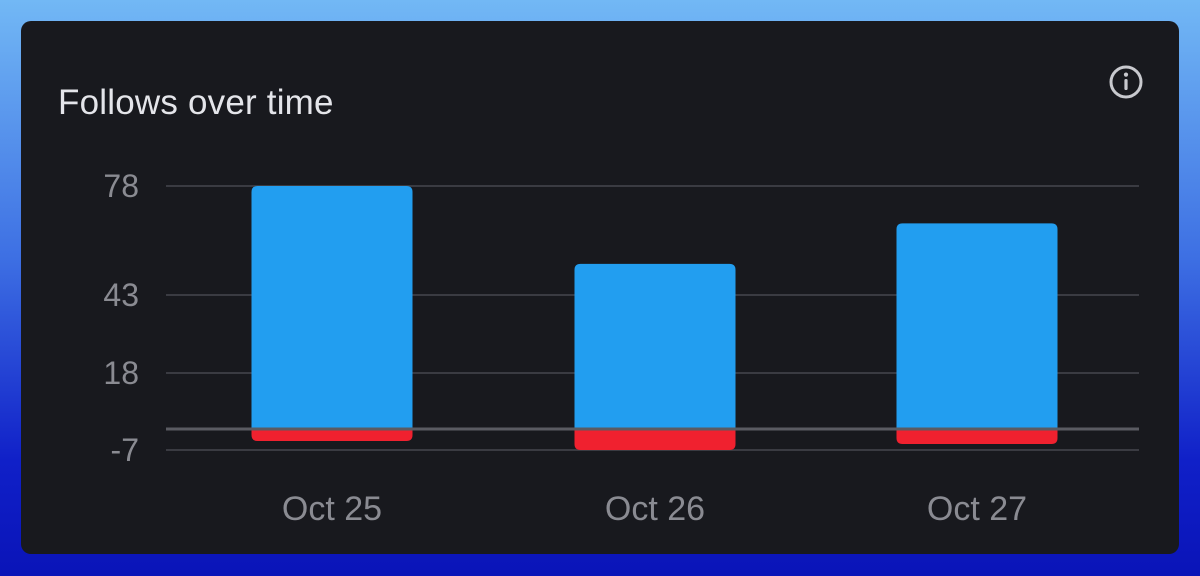  Describe the element at coordinates (977, 509) in the screenshot. I see `x-category-label: Oct 27` at that location.